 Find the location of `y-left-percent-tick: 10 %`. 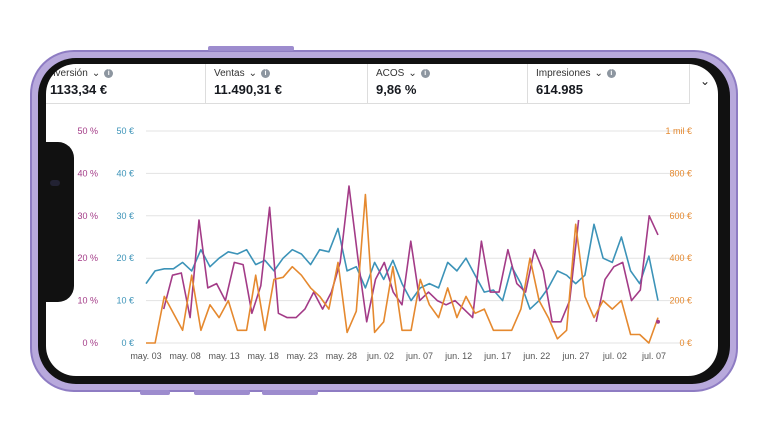

y-left-percent-tick: 10 % is located at coordinates (87, 301).